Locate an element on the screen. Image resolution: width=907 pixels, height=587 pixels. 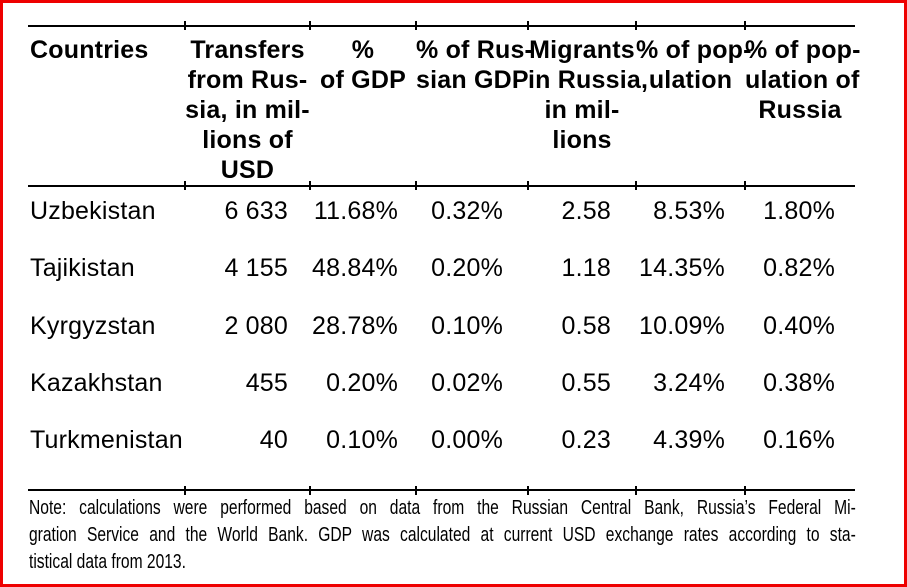
cell-pct-gdp: 11.68% is located at coordinates (355, 211).